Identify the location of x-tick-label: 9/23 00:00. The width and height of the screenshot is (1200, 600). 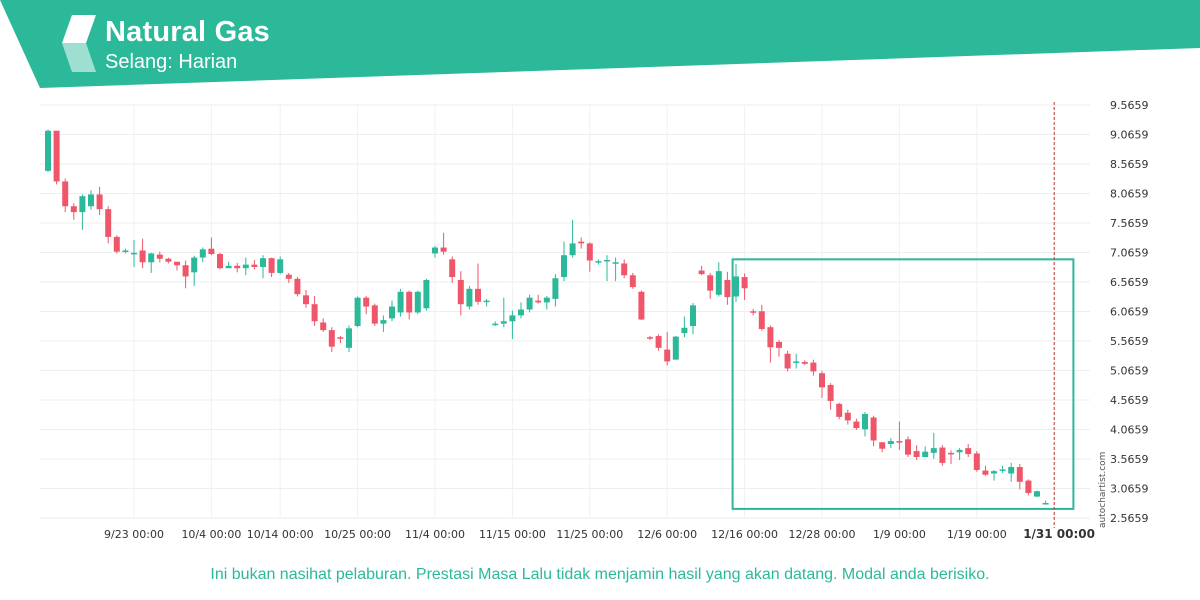
(134, 534).